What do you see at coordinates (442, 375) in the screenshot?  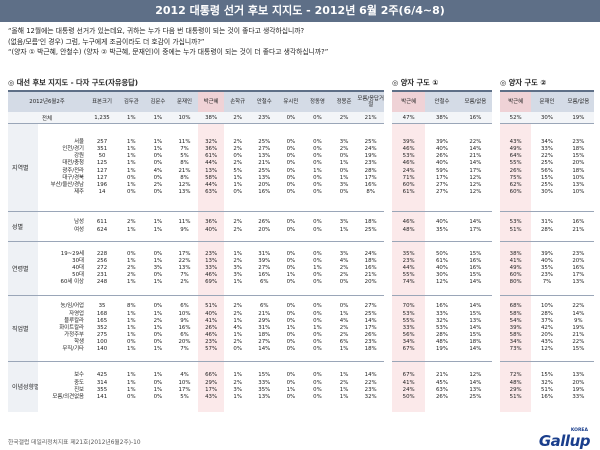 I see `pair1-group-value-value: 21%` at bounding box center [442, 375].